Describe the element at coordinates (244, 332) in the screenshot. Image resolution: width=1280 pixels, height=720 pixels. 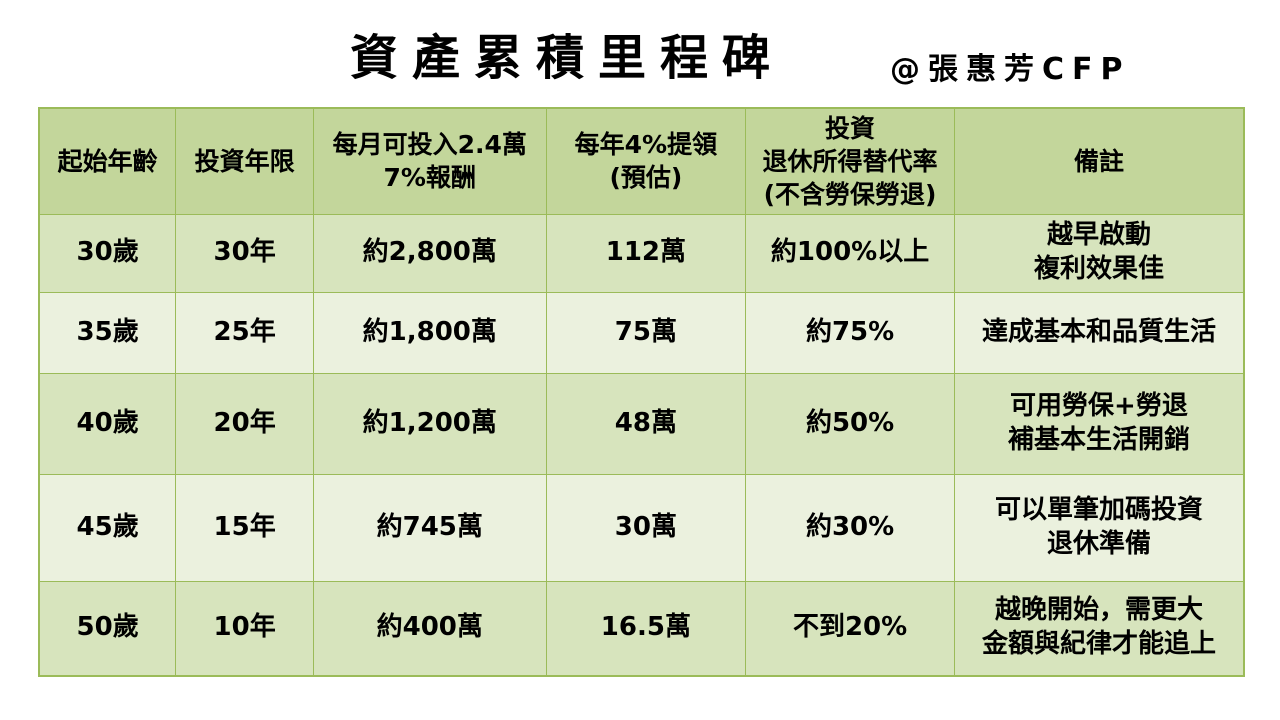
I see `table-cell: 25年` at that location.